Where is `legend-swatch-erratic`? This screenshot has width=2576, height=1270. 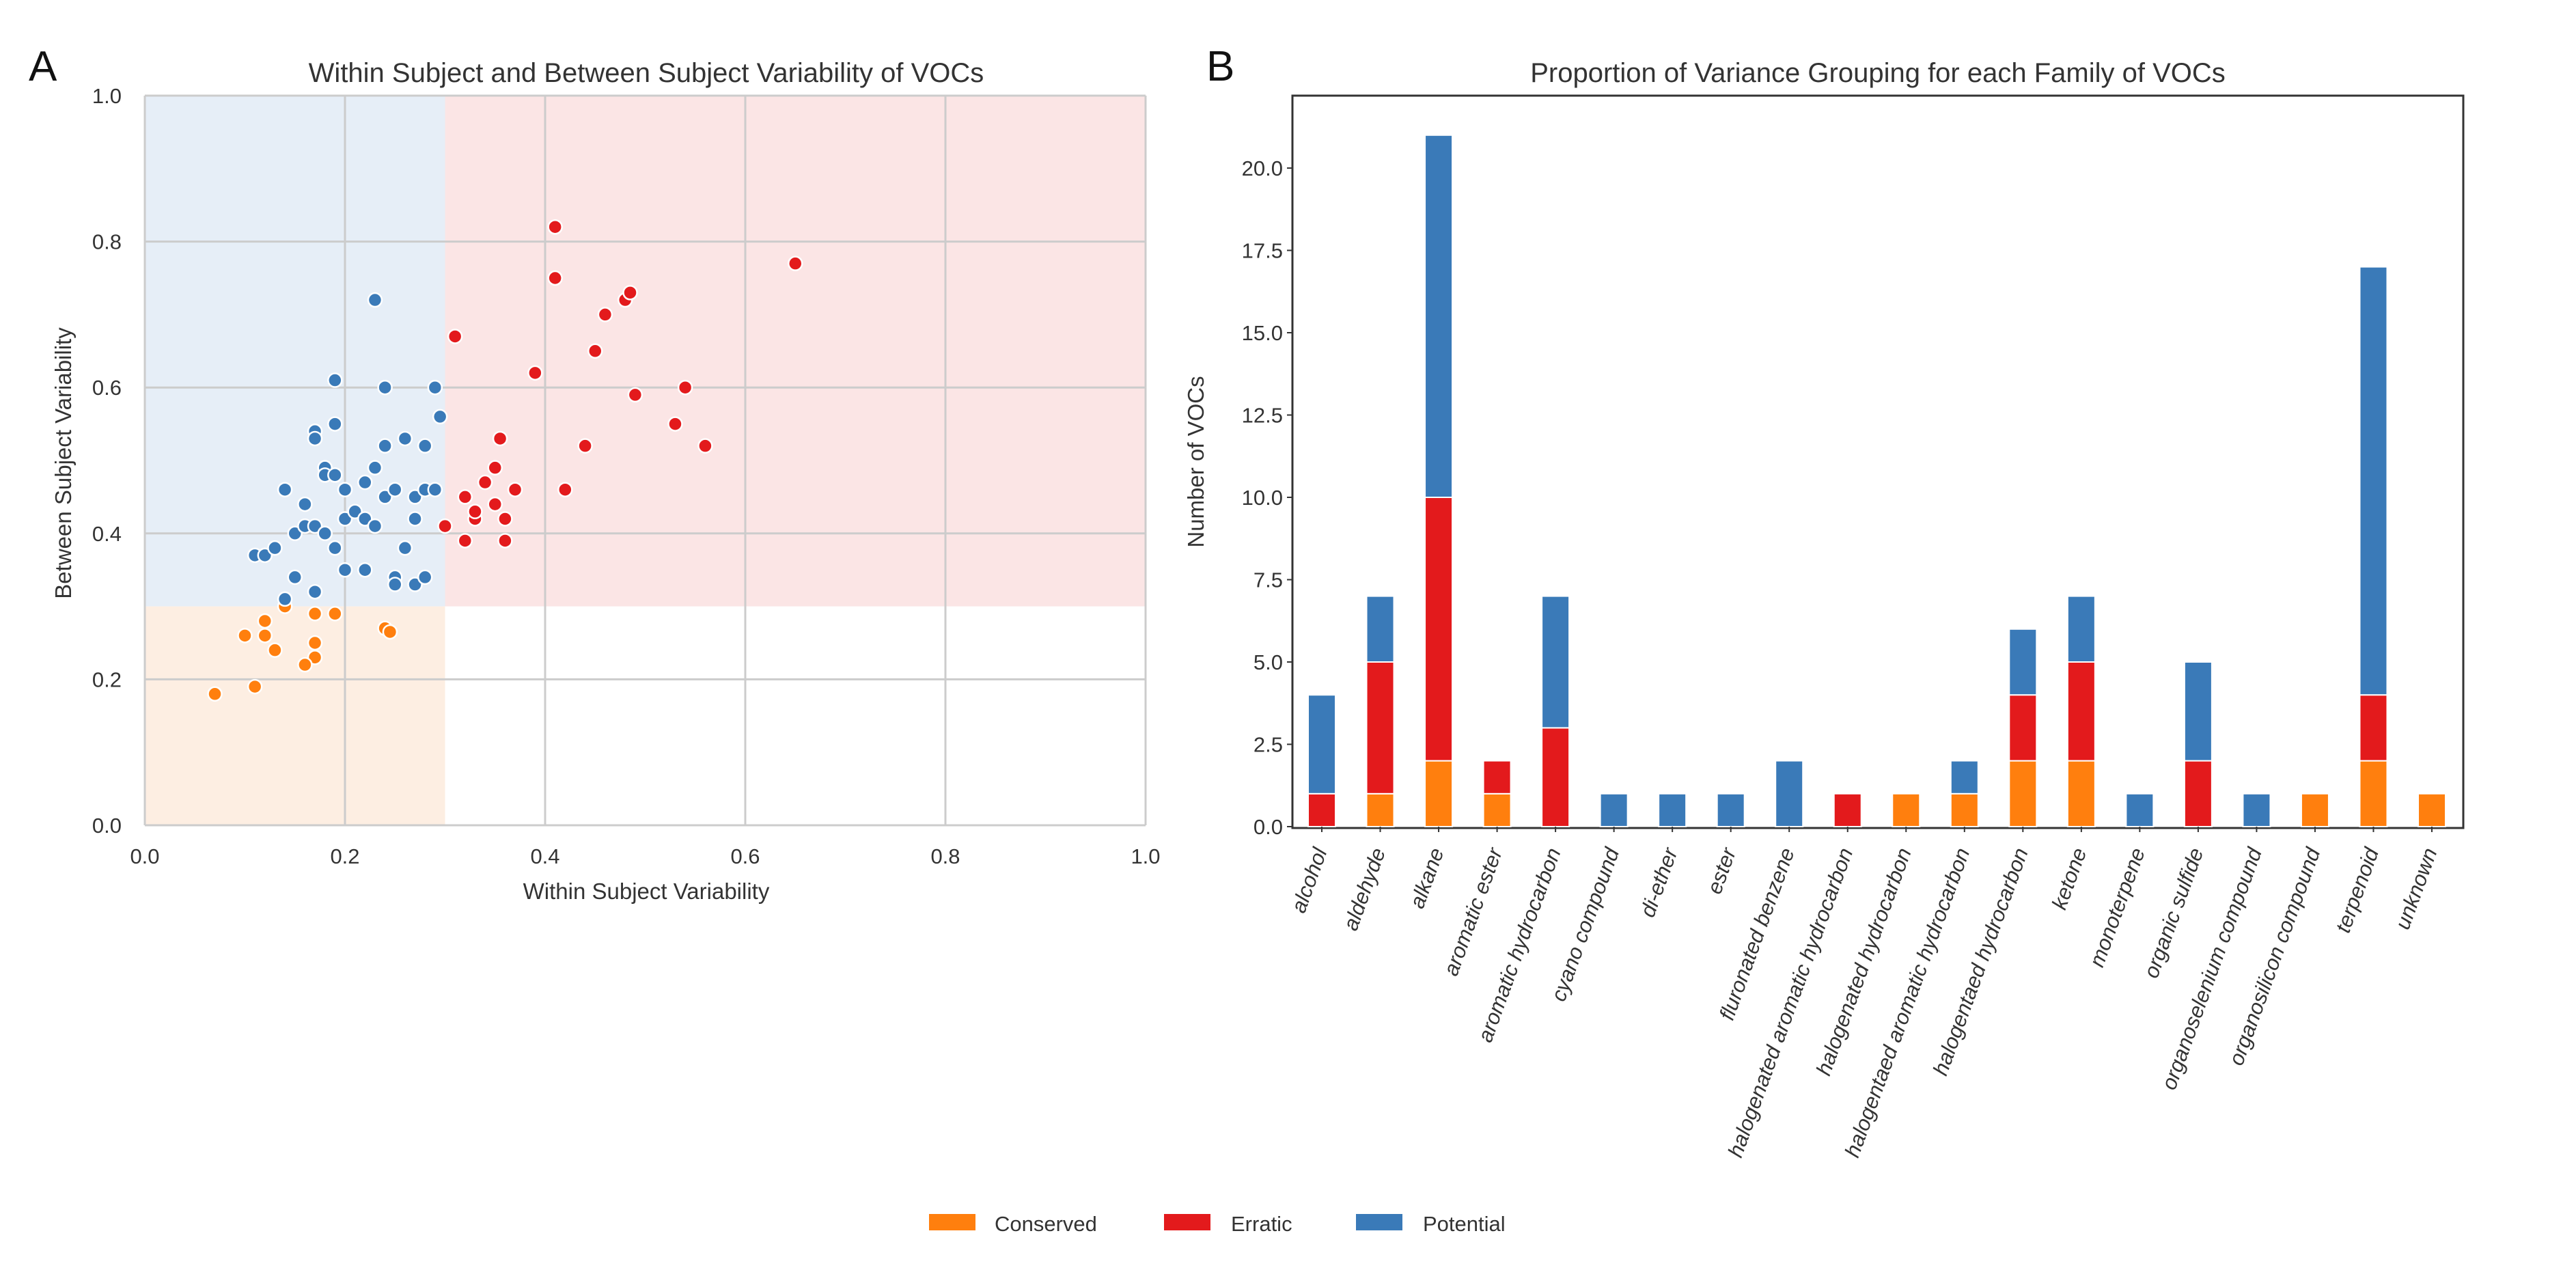 legend-swatch-erratic is located at coordinates (1187, 1222).